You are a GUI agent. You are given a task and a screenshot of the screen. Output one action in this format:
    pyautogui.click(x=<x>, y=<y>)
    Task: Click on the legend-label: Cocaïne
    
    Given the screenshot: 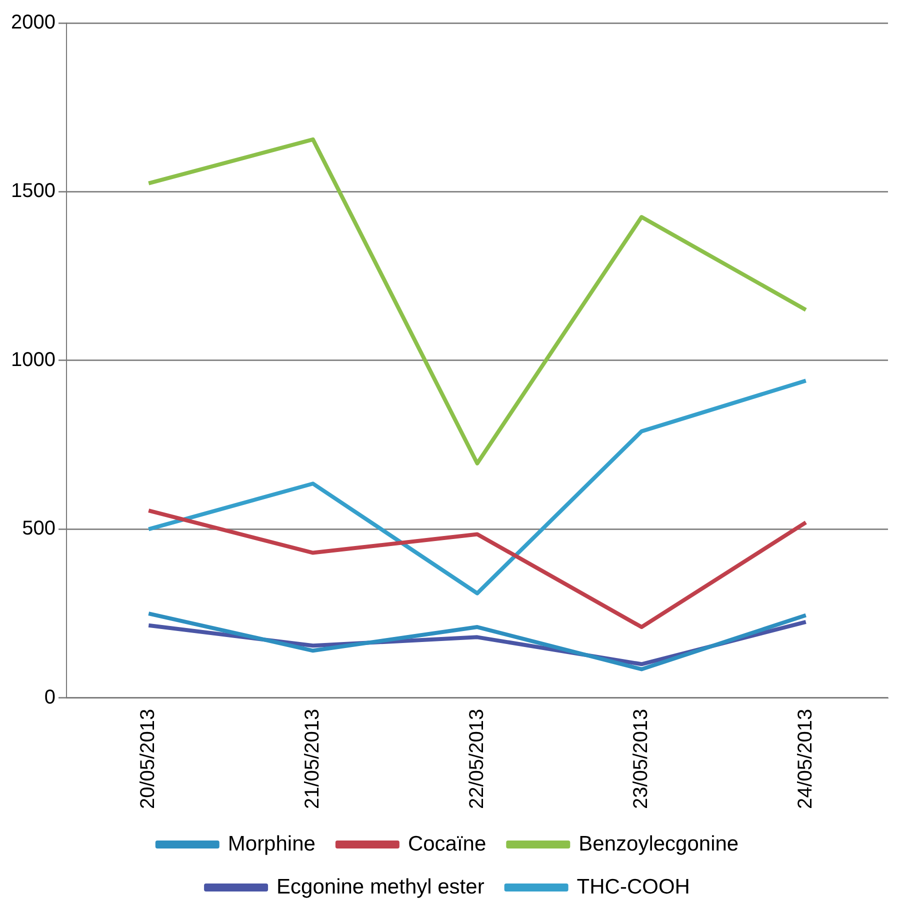 What is the action you would take?
    pyautogui.click(x=447, y=844)
    